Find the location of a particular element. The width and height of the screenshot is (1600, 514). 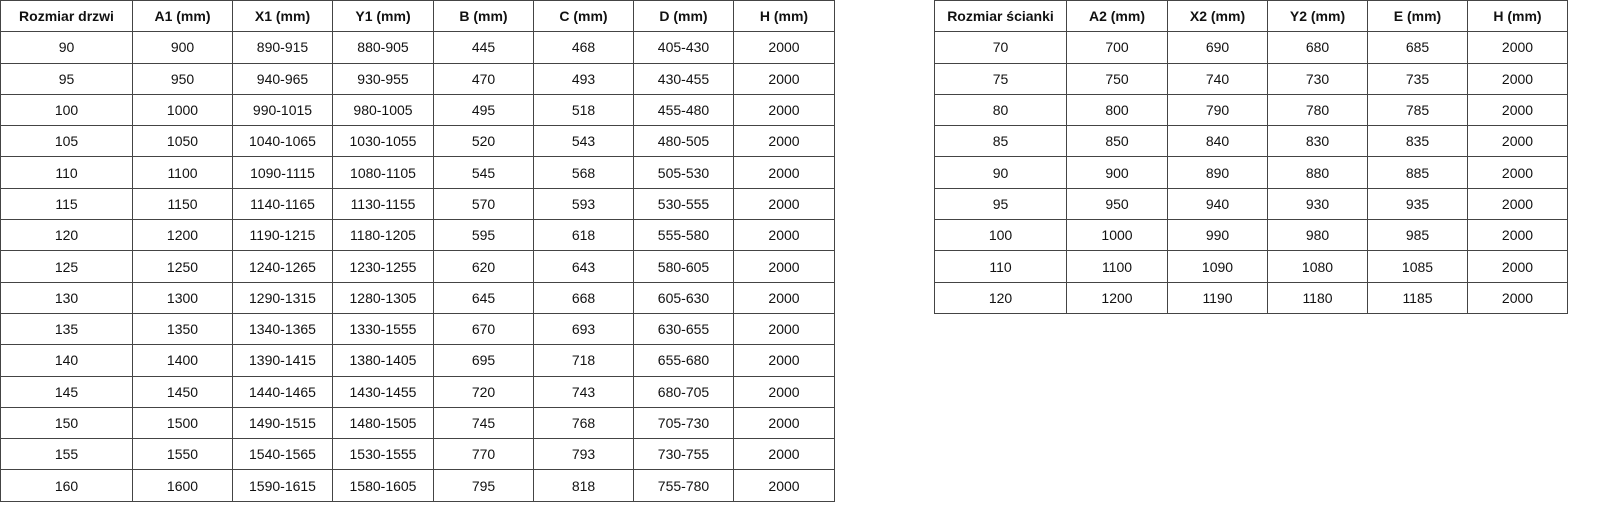

column-header: C (mm) is located at coordinates (583, 16).